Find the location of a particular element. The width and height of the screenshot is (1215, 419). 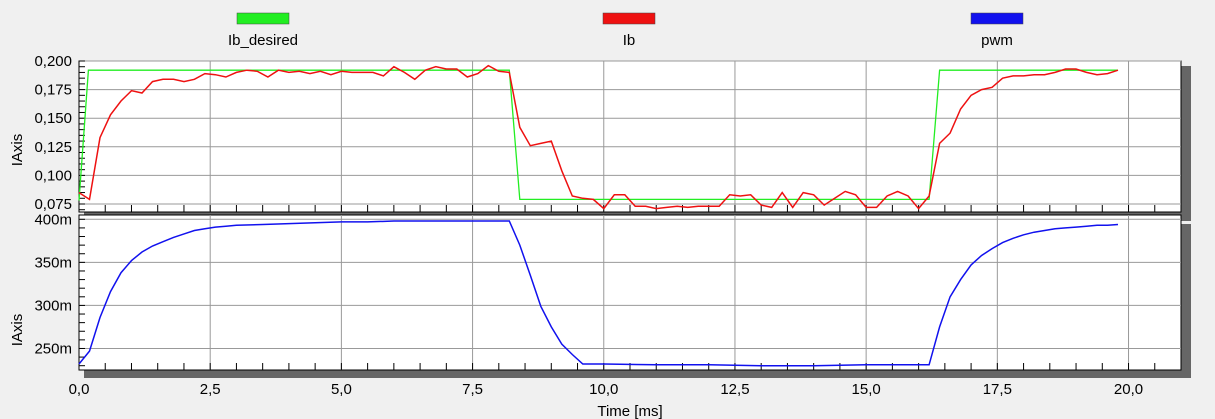

x-tick-label: 10,0 is located at coordinates (603, 389).